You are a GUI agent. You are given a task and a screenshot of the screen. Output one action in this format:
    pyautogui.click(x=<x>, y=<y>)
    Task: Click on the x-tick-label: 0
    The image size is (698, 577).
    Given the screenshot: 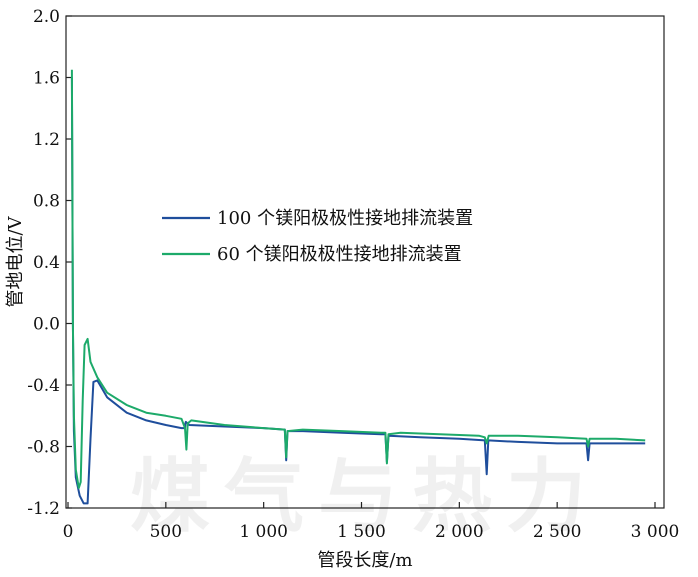 What is the action you would take?
    pyautogui.click(x=68, y=532)
    